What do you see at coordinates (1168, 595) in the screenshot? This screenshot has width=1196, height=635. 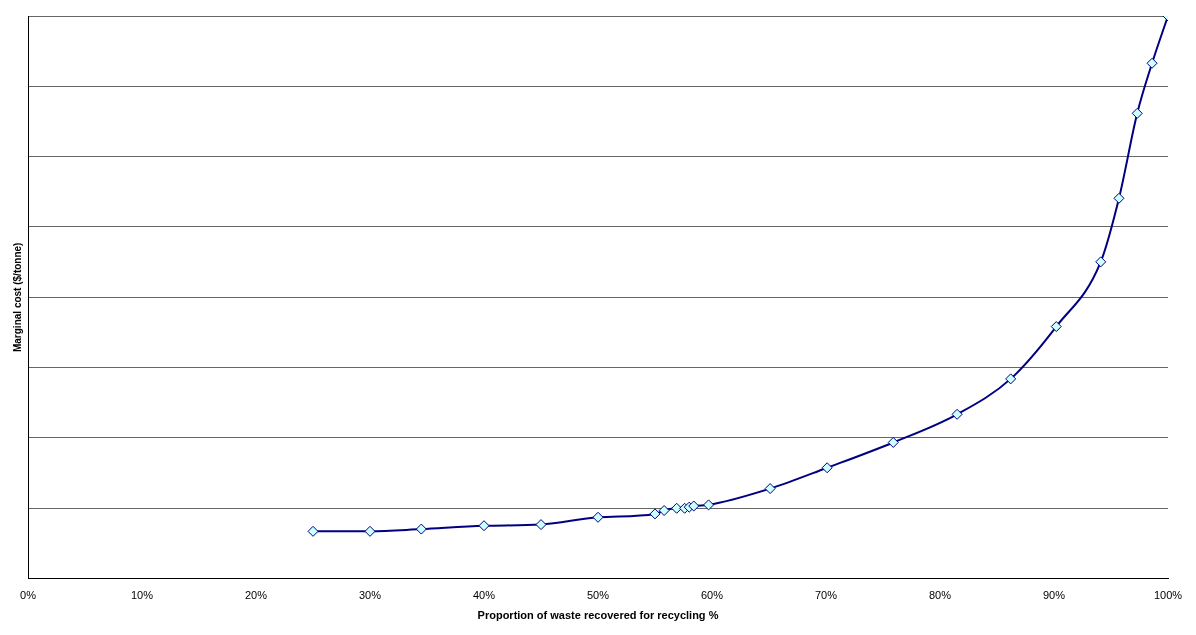 I see `x-tick-label: 100%` at bounding box center [1168, 595].